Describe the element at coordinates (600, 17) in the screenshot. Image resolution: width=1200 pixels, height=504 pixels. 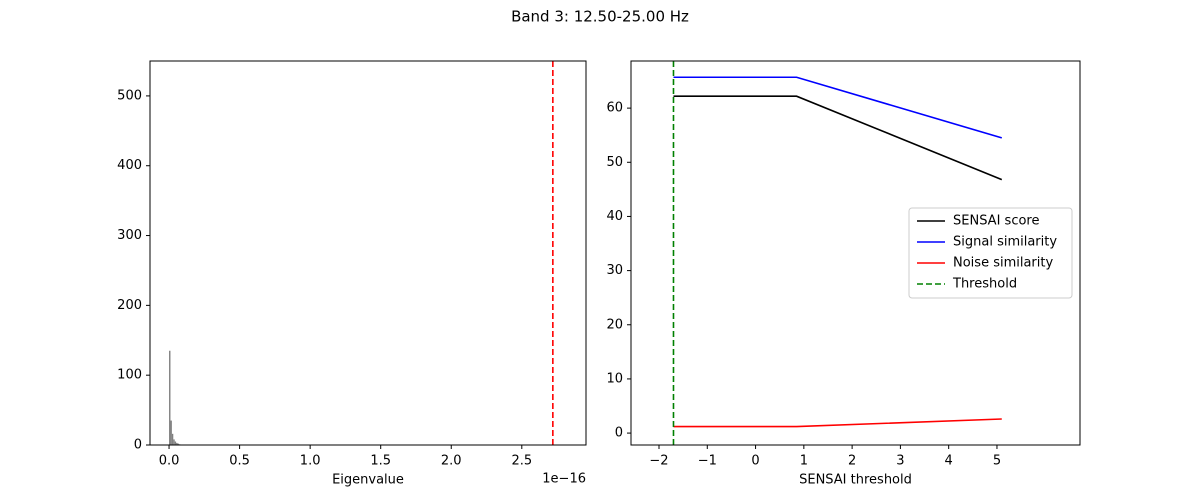
I see `figure-title: Band 3: 12.50-25.00 Hz` at that location.